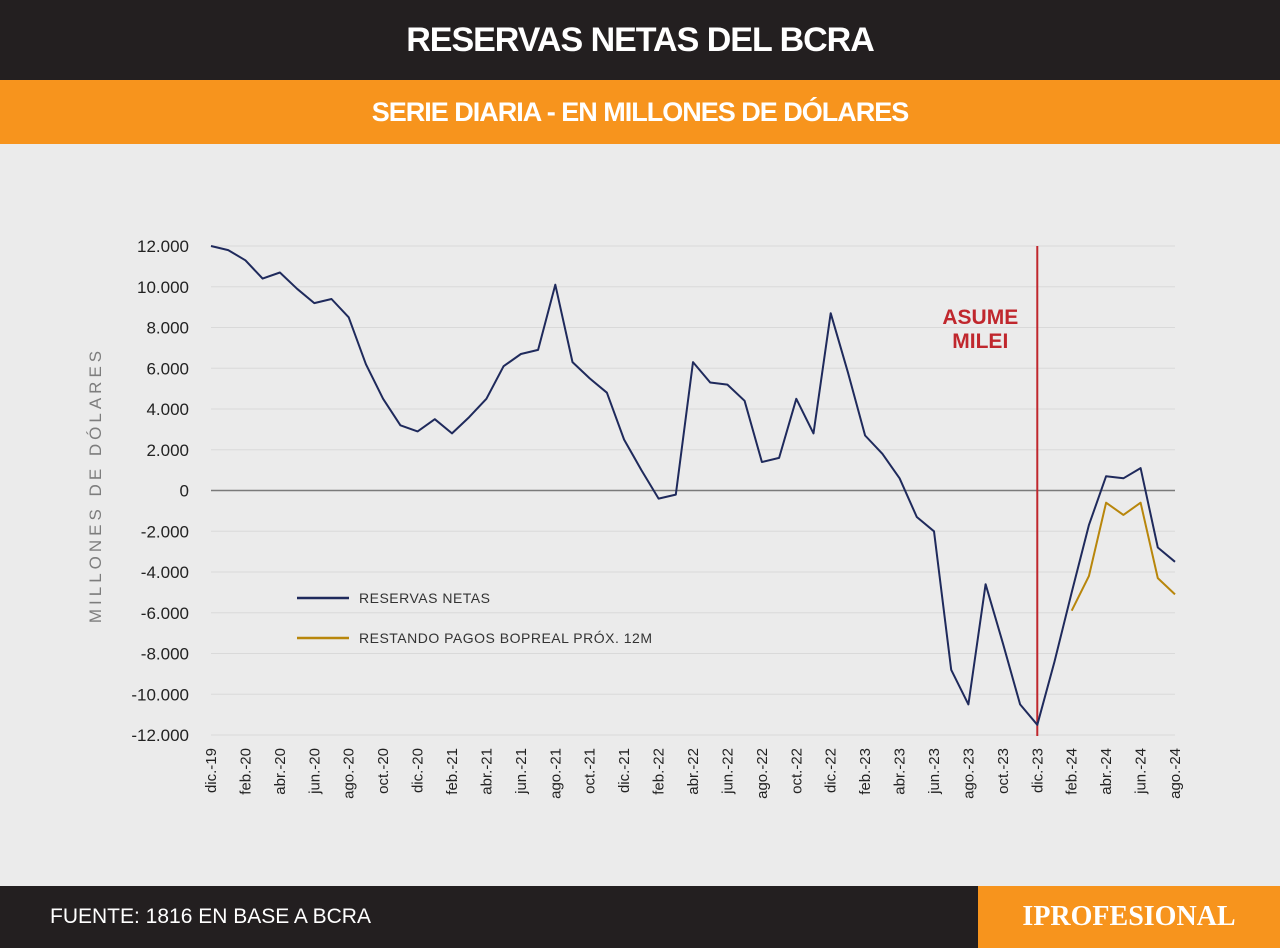  Describe the element at coordinates (211, 770) in the screenshot. I see `x-tick-label: dic.-19` at that location.